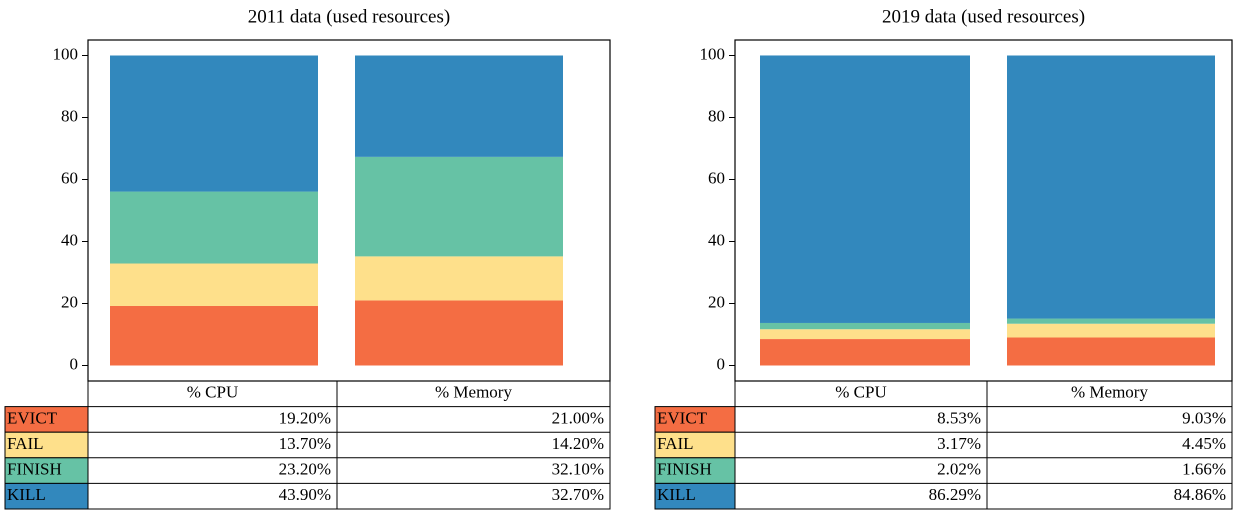  What do you see at coordinates (1204, 417) in the screenshot?
I see `table-cell: 9.03%` at bounding box center [1204, 417].